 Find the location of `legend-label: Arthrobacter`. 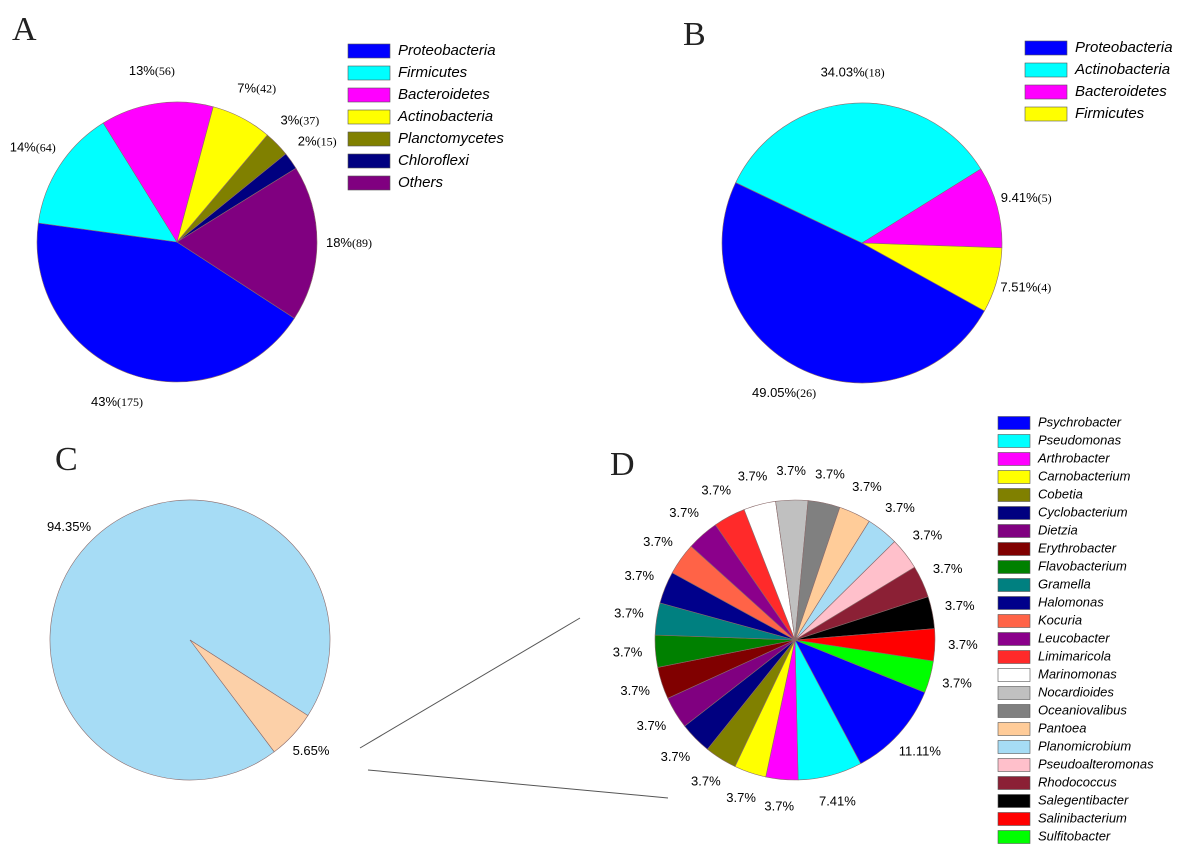

legend-label: Arthrobacter is located at coordinates (1073, 457).